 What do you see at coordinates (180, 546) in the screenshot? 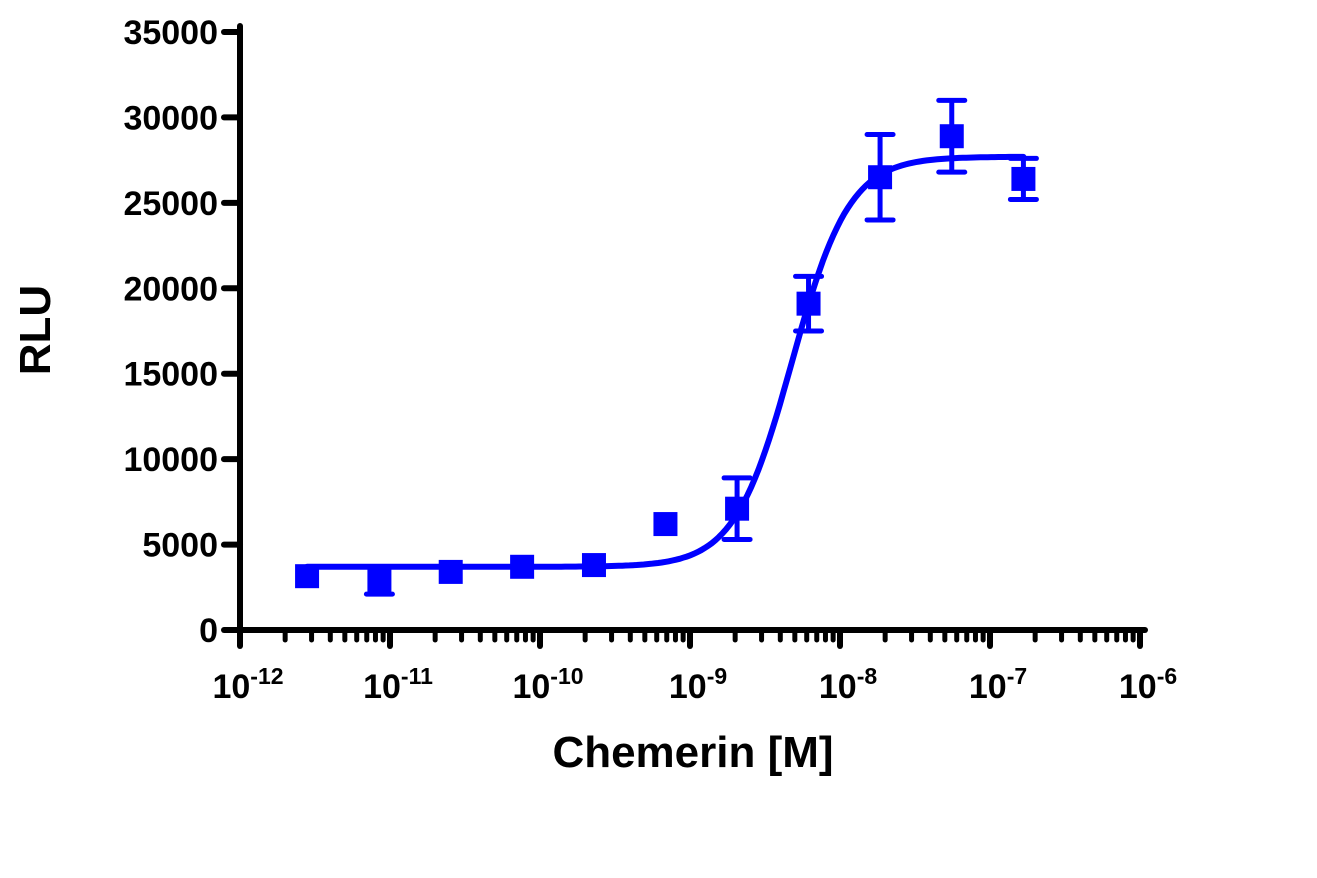
I see `y-tick-label: 5000` at bounding box center [180, 546].